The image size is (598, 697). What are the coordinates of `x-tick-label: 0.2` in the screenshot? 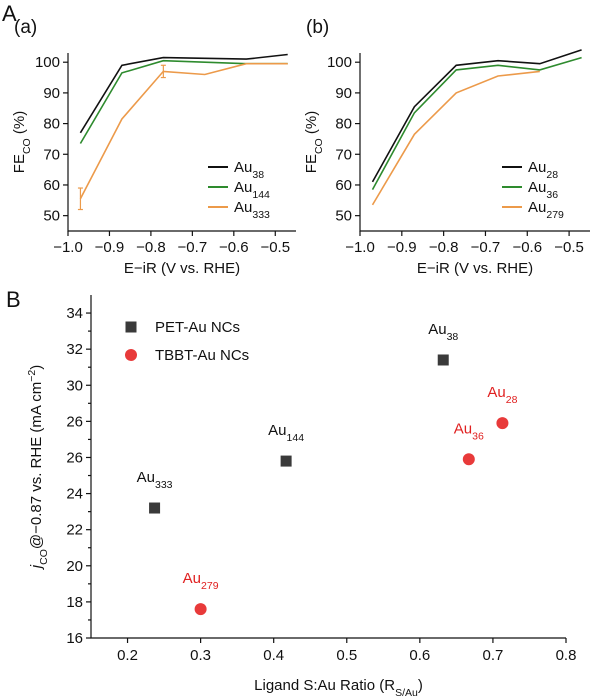 It's located at (127, 655).